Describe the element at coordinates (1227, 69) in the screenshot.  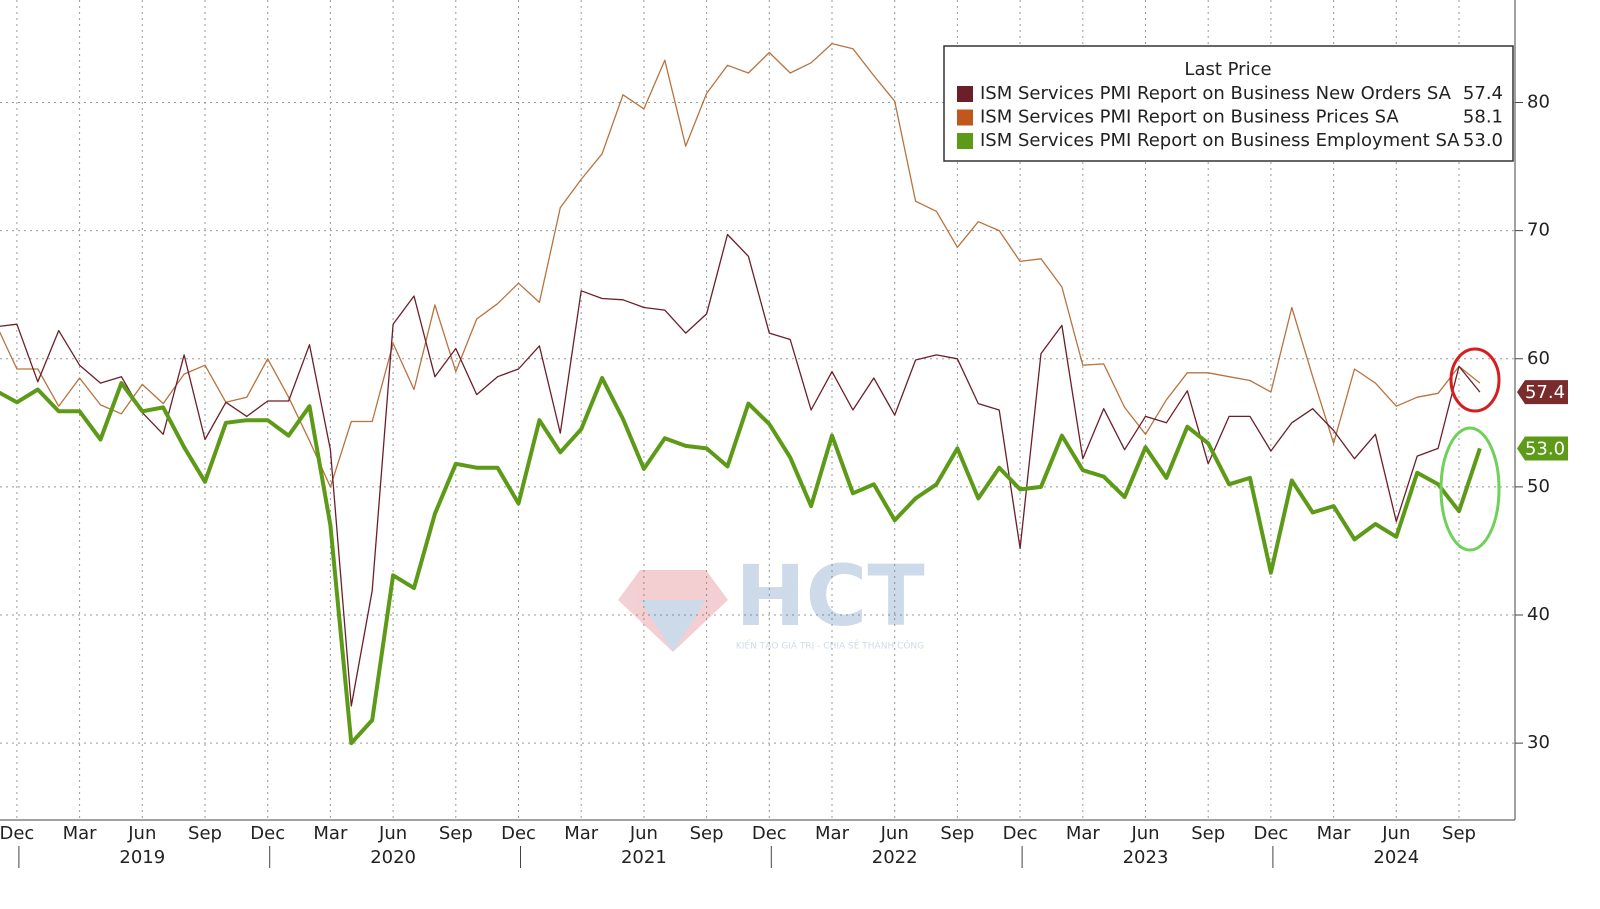
I see `legend-title: Last Price` at that location.